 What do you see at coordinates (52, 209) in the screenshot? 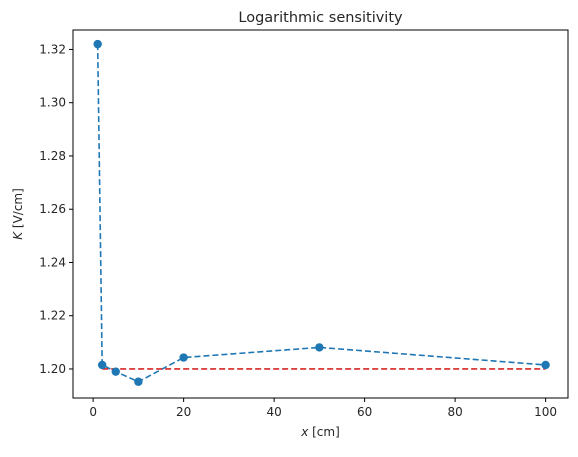
I see `y-tick-label: 1.26` at bounding box center [52, 209].